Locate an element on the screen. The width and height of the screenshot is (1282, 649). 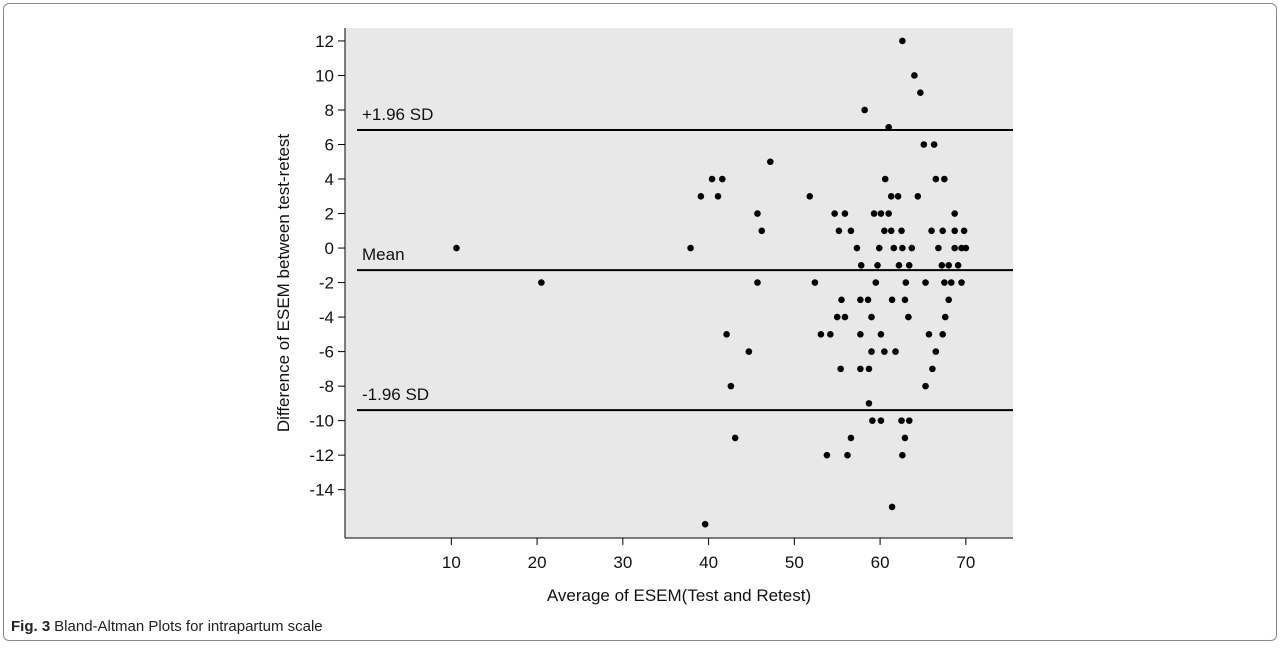
x-tick-label: 60 is located at coordinates (880, 562).